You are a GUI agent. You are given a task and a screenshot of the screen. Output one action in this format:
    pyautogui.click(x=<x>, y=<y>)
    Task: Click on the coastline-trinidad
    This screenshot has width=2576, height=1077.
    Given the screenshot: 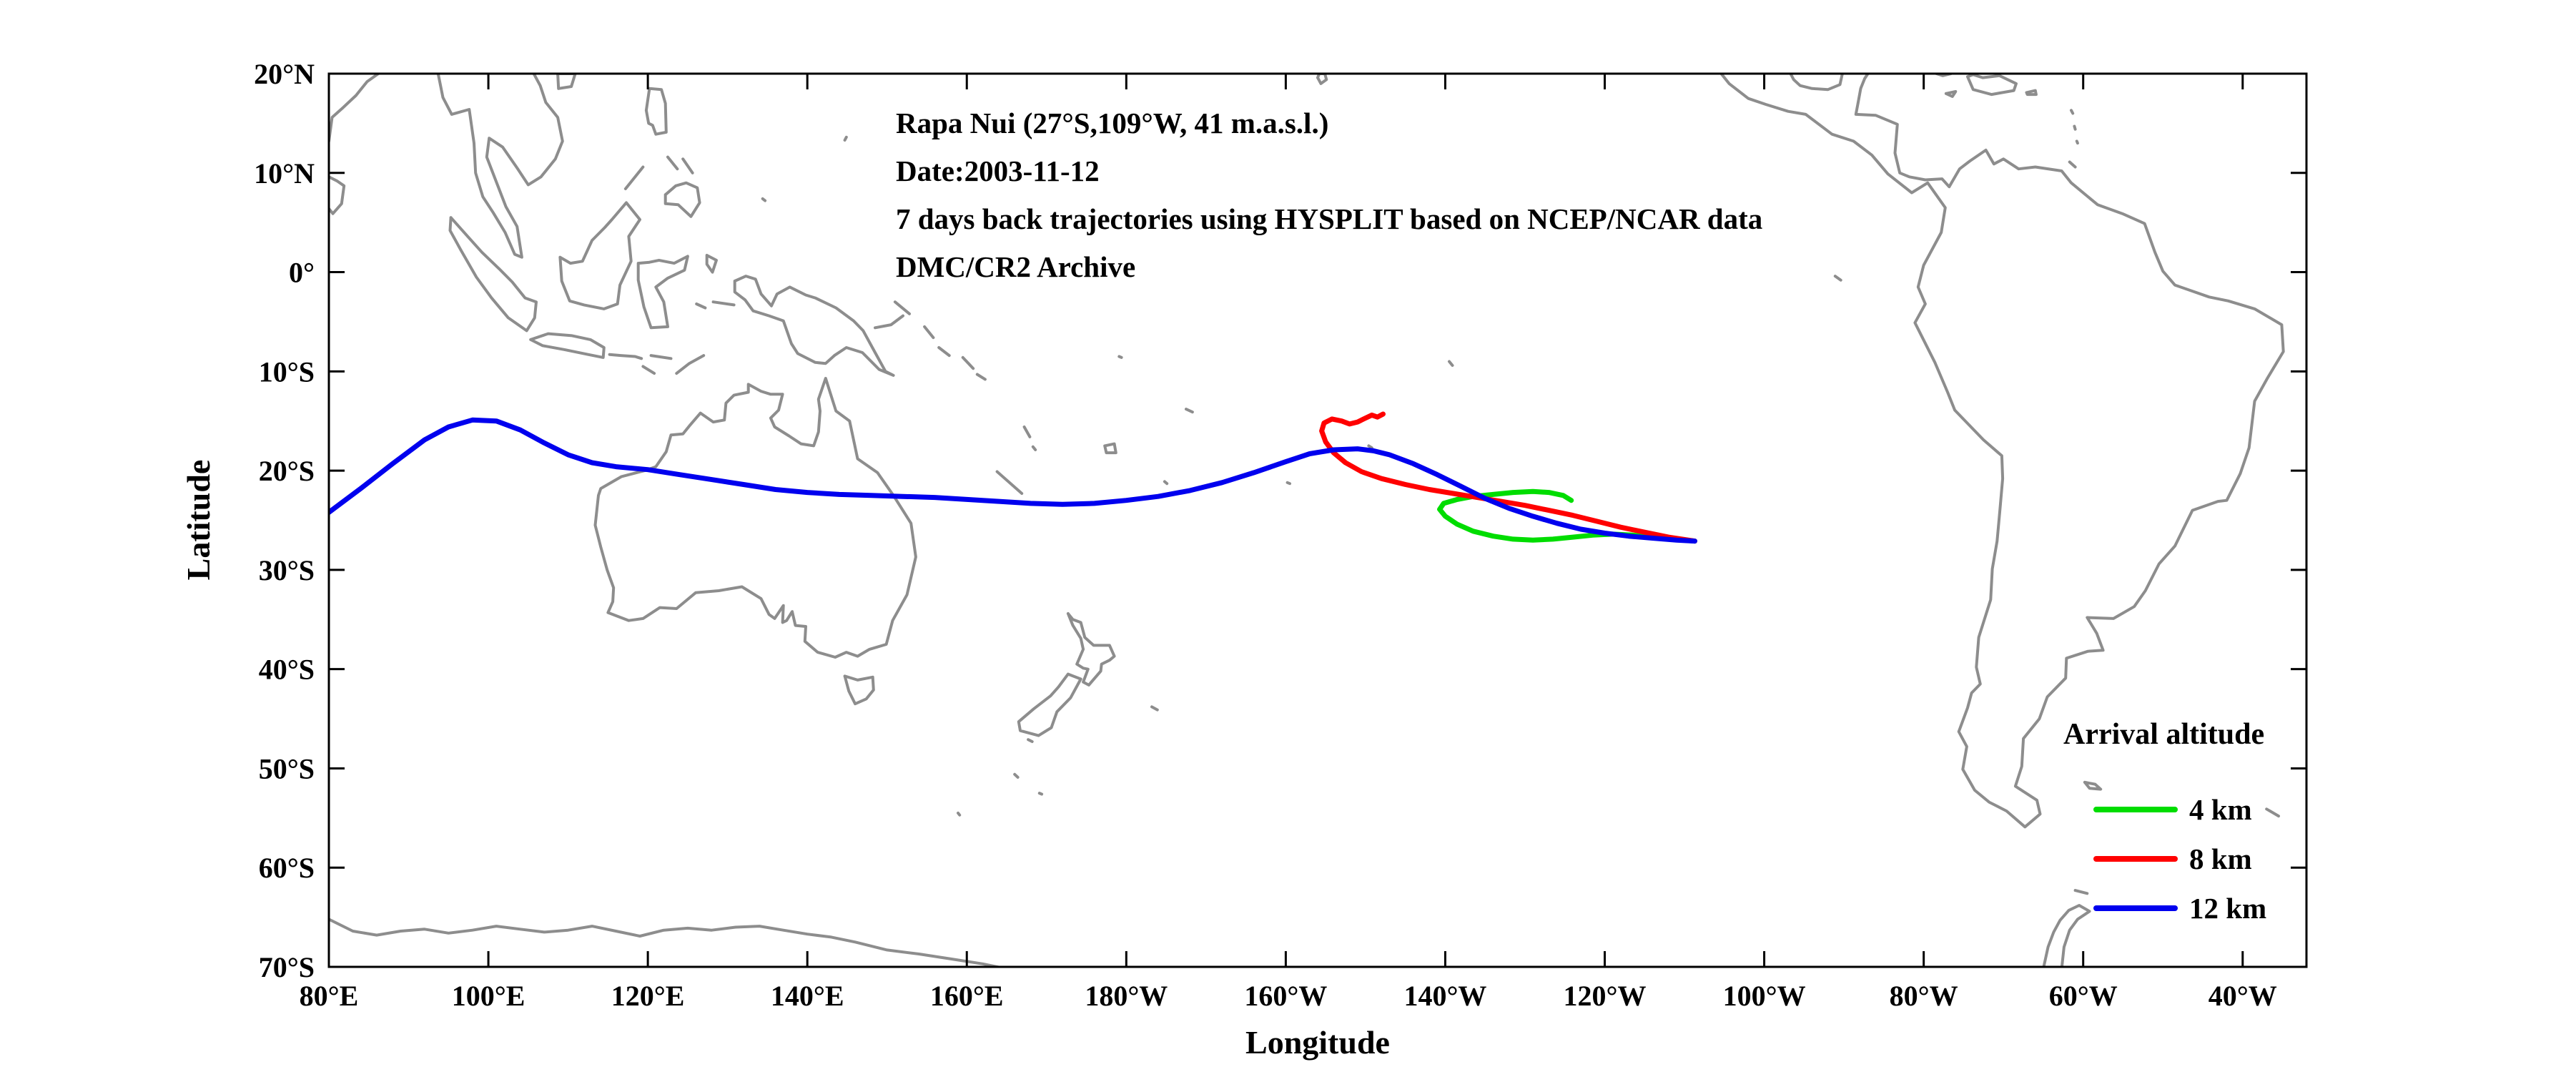 What is the action you would take?
    pyautogui.click(x=2072, y=164)
    